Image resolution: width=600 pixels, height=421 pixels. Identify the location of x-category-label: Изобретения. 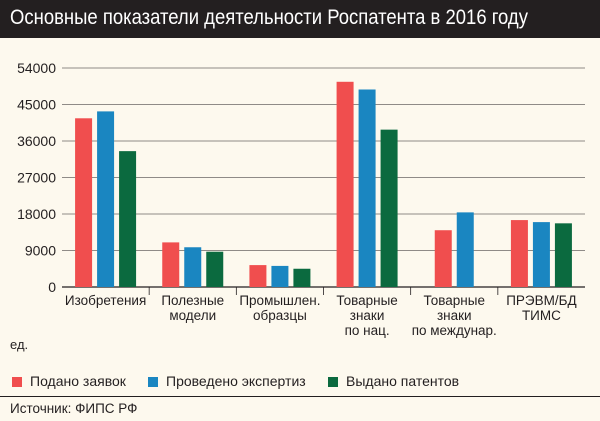
(105, 300).